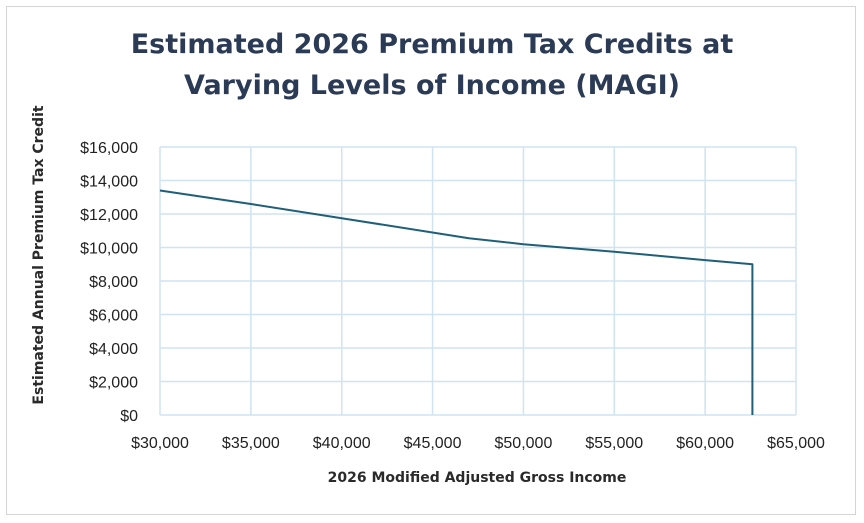 This screenshot has width=864, height=523. I want to click on y-tick-label: $10,000, so click(109, 249).